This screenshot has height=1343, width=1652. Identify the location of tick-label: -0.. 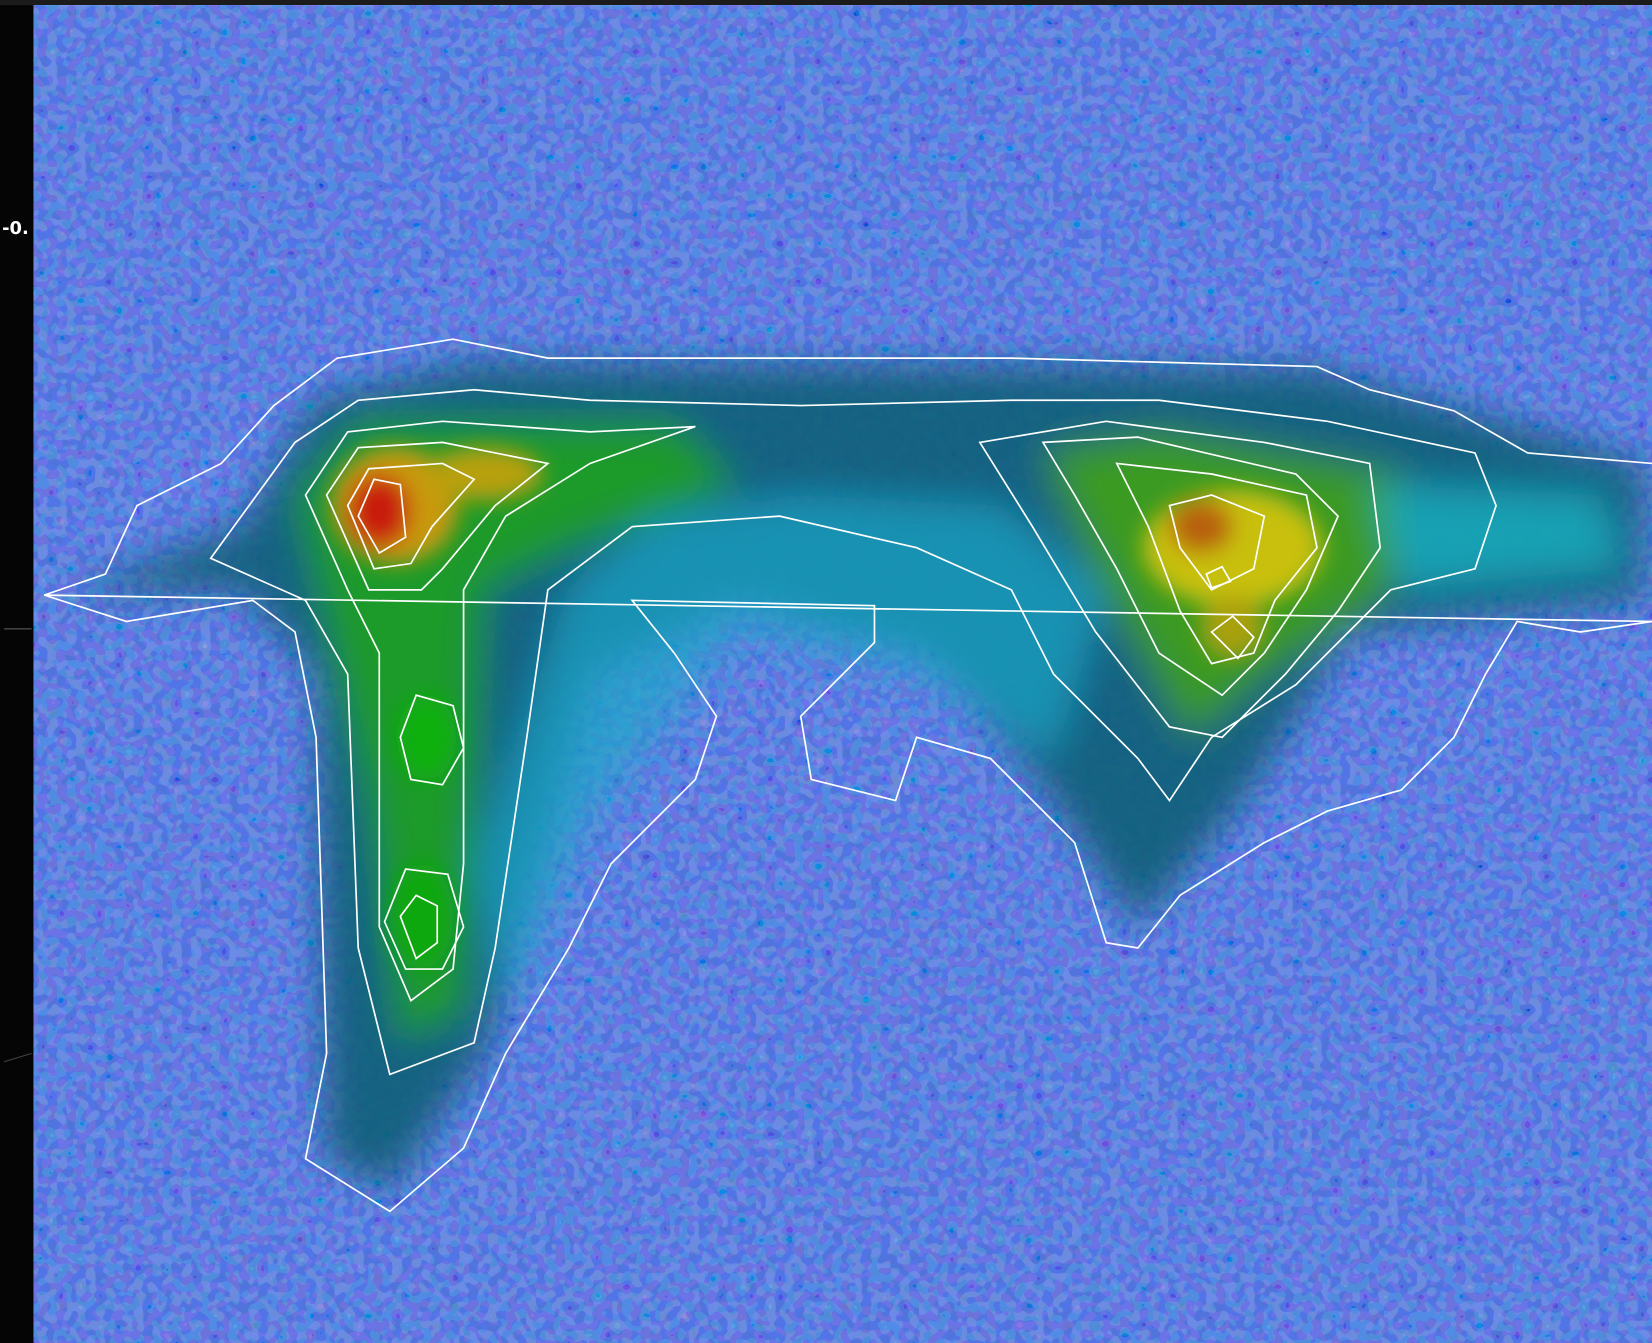
(15, 228).